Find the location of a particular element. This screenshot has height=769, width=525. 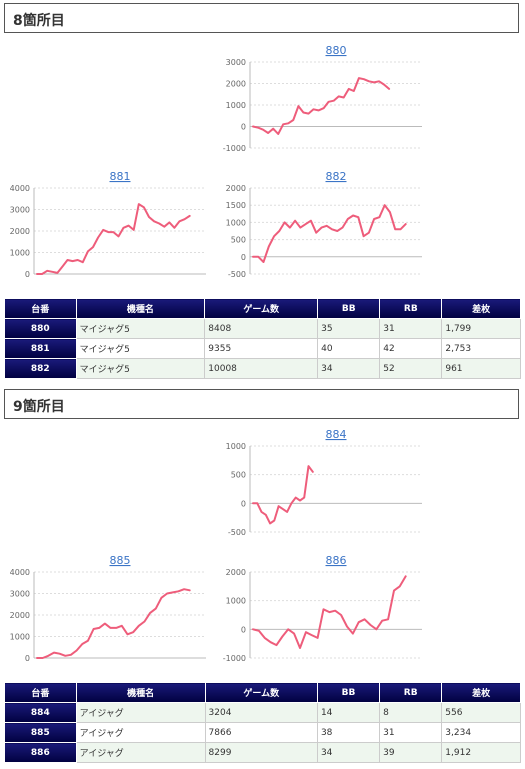

table-row: 881 マイジャグ5 9355 40 42 2,753 is located at coordinates (262, 348).